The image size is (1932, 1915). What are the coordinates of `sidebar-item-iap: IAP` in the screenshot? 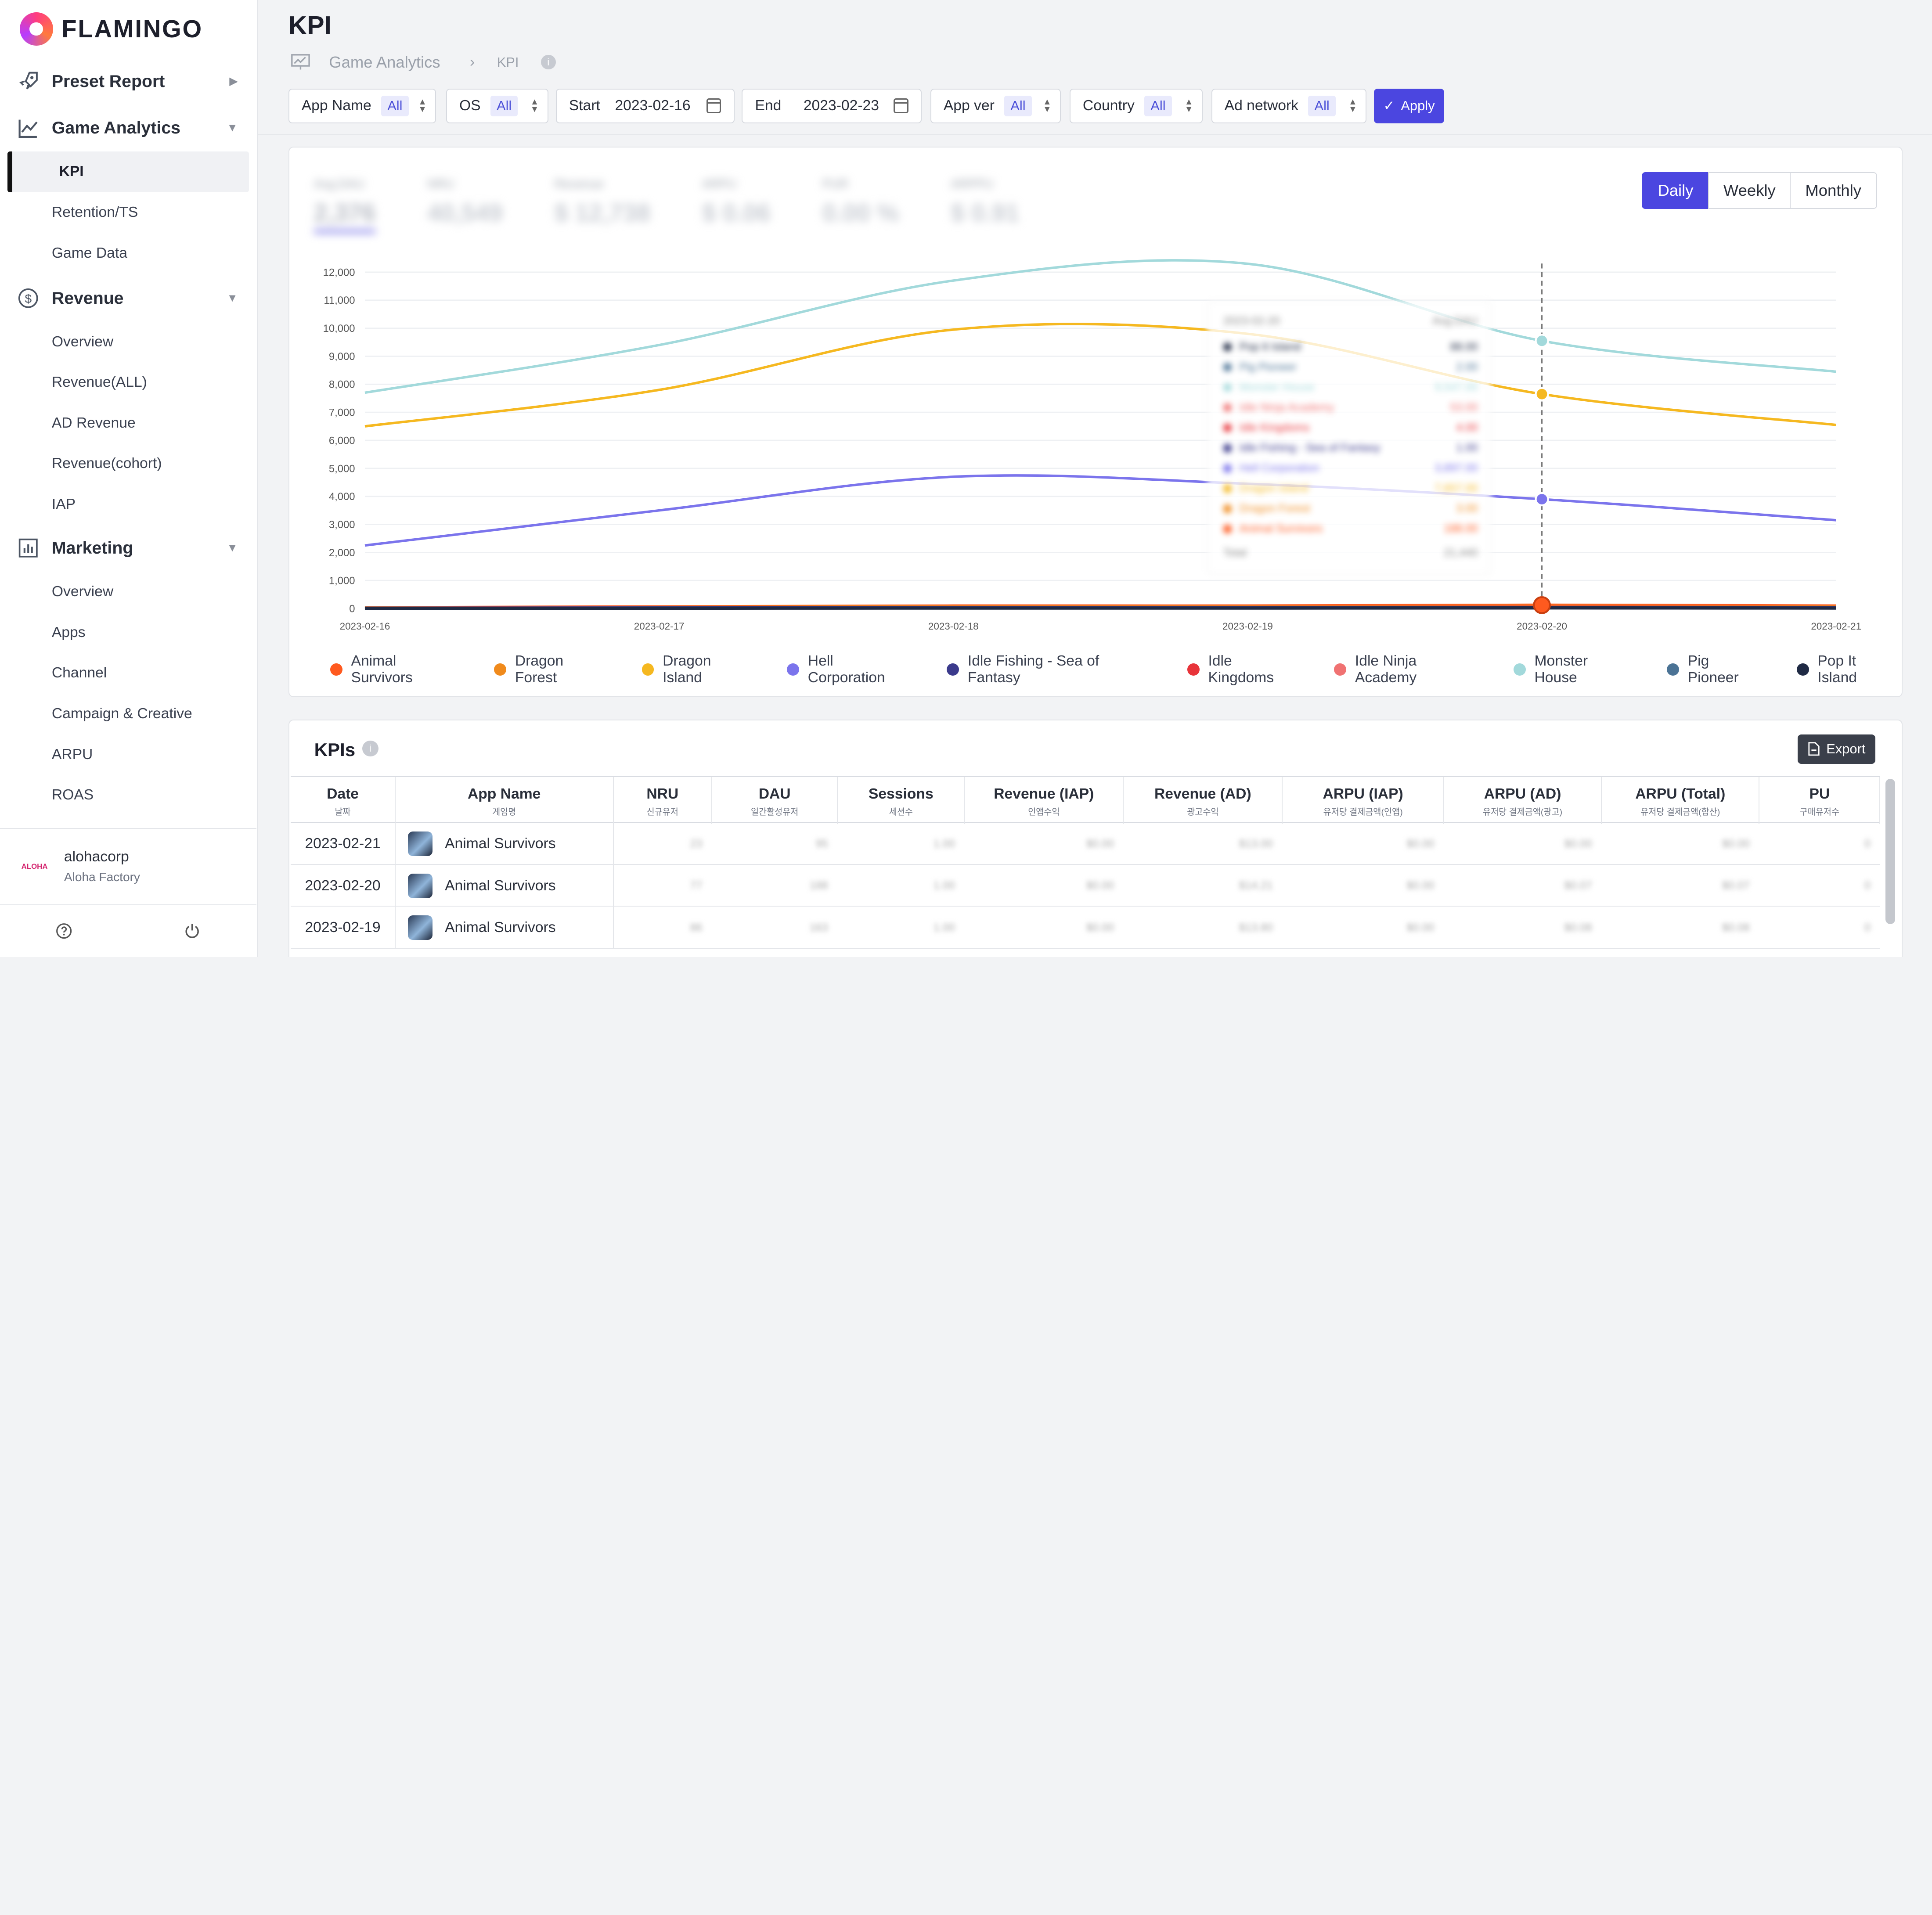 It's located at (129, 504).